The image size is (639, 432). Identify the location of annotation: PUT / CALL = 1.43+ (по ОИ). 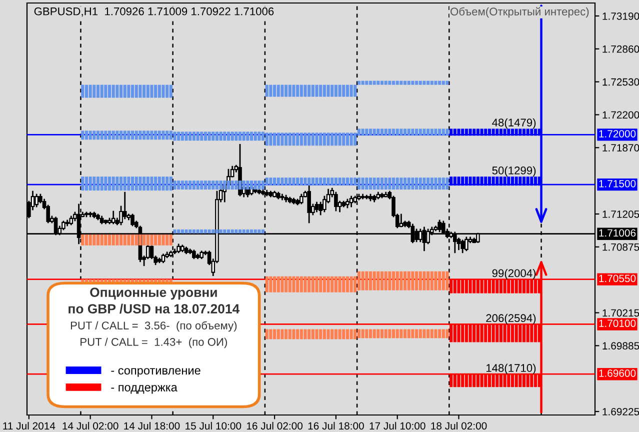
(153, 343).